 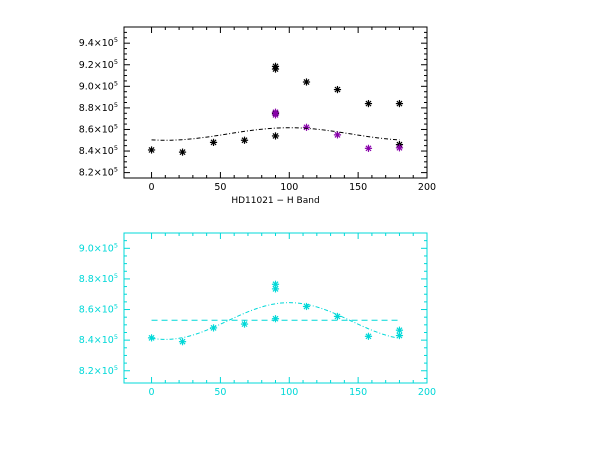 I want to click on x-axis-title: HD11021 − H Band, so click(x=275, y=201).